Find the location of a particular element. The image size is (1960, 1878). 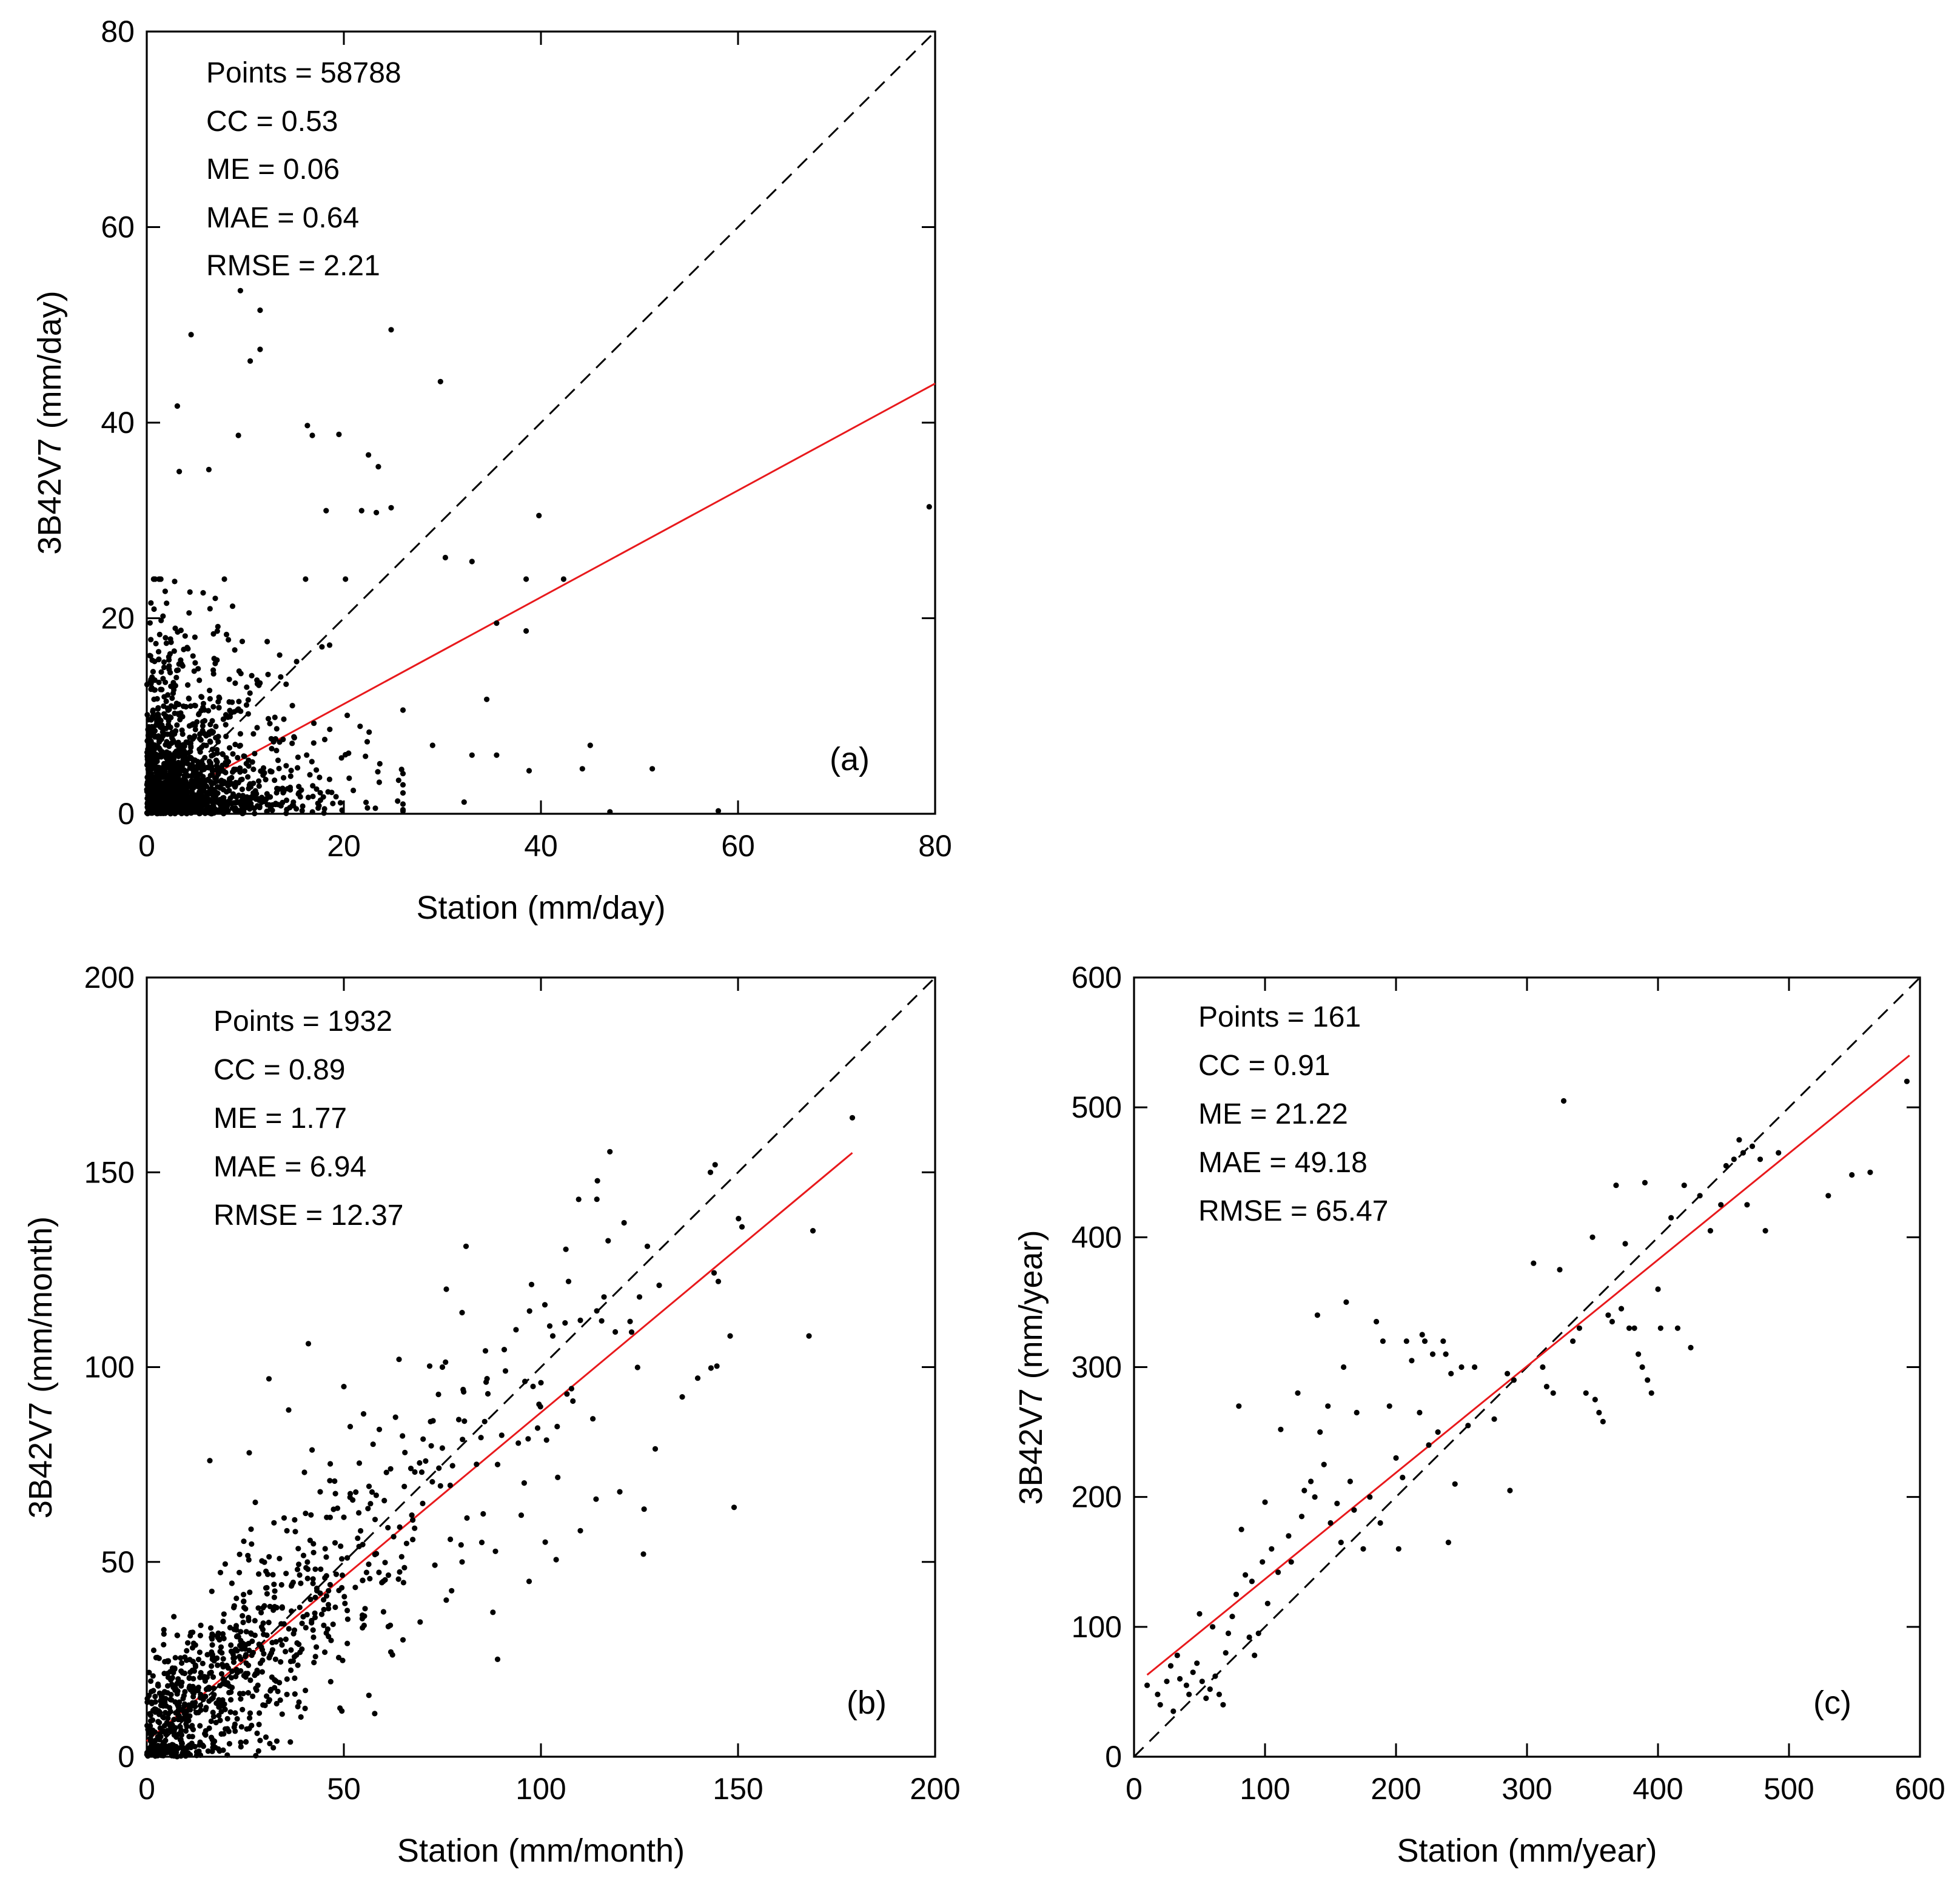

x-tick-label: 200 is located at coordinates (935, 1789).